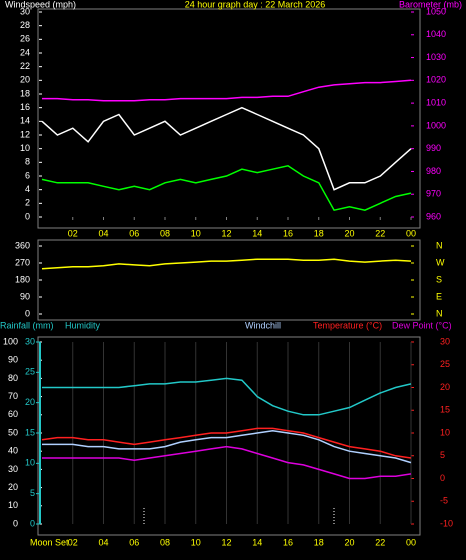 This screenshot has height=560, width=466. What do you see at coordinates (40, 4) in the screenshot?
I see `y-axis-label: Windspeed (mph)` at bounding box center [40, 4].